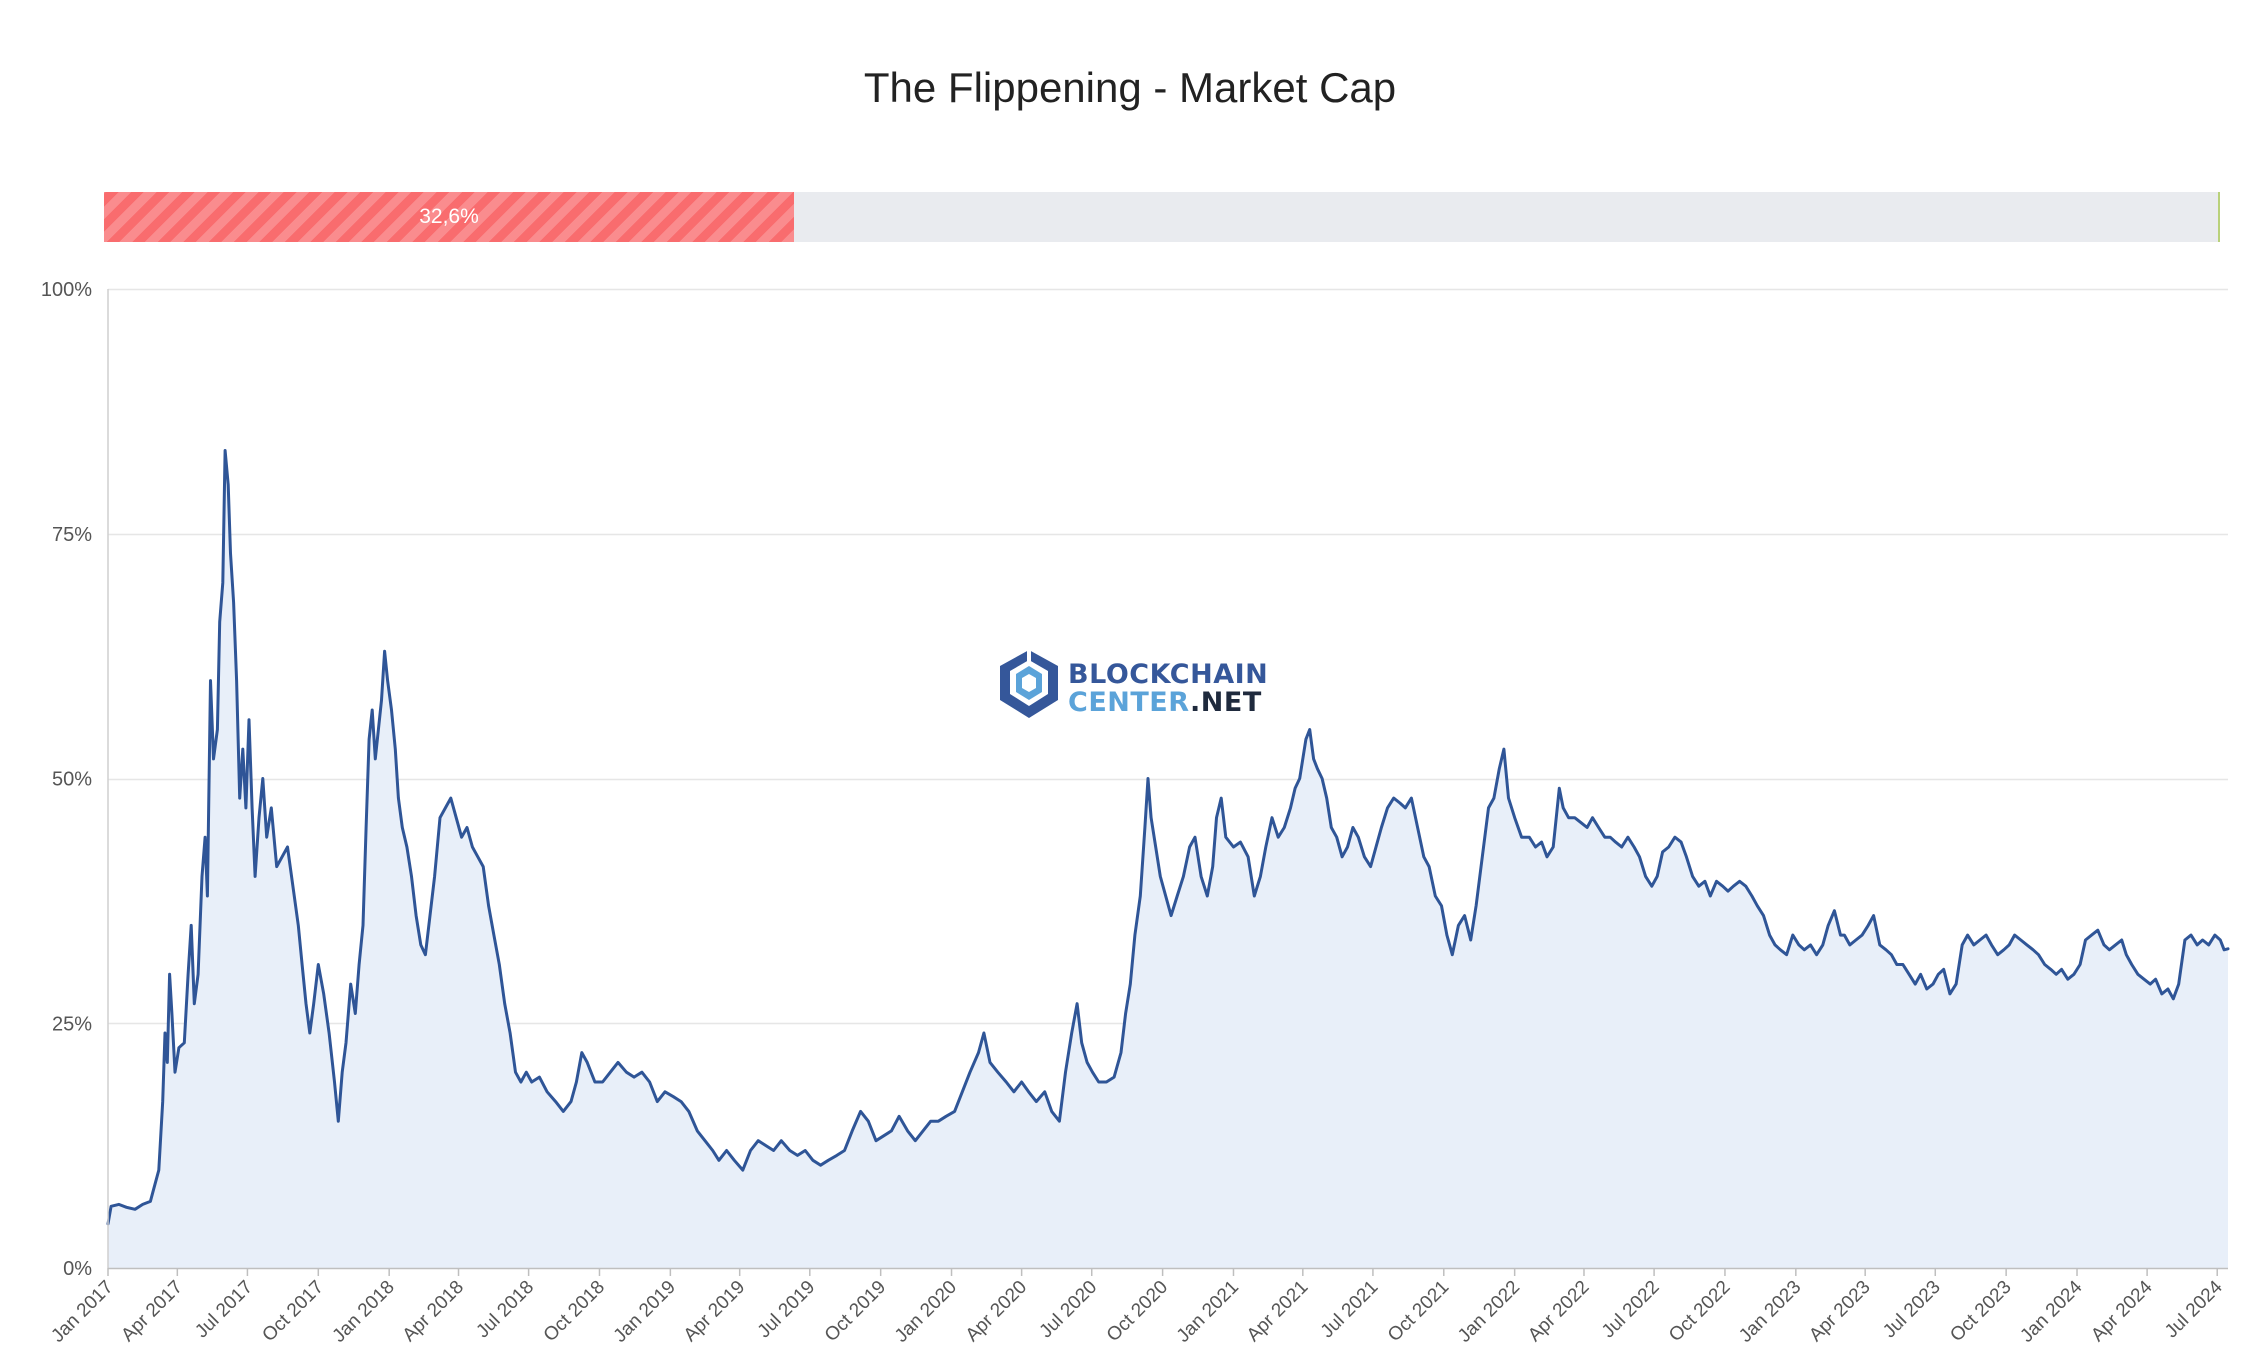 The image size is (2260, 1354). What do you see at coordinates (1130, 87) in the screenshot?
I see `chart-title: The Flippening - Market Cap` at bounding box center [1130, 87].